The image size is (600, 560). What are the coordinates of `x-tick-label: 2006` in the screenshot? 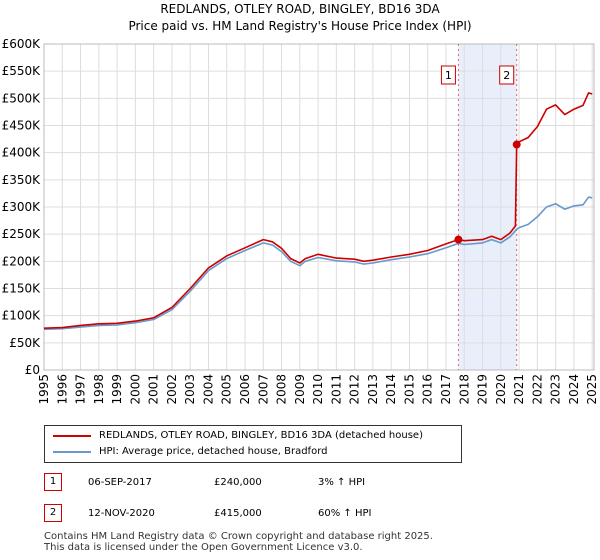 It's located at (245, 389).